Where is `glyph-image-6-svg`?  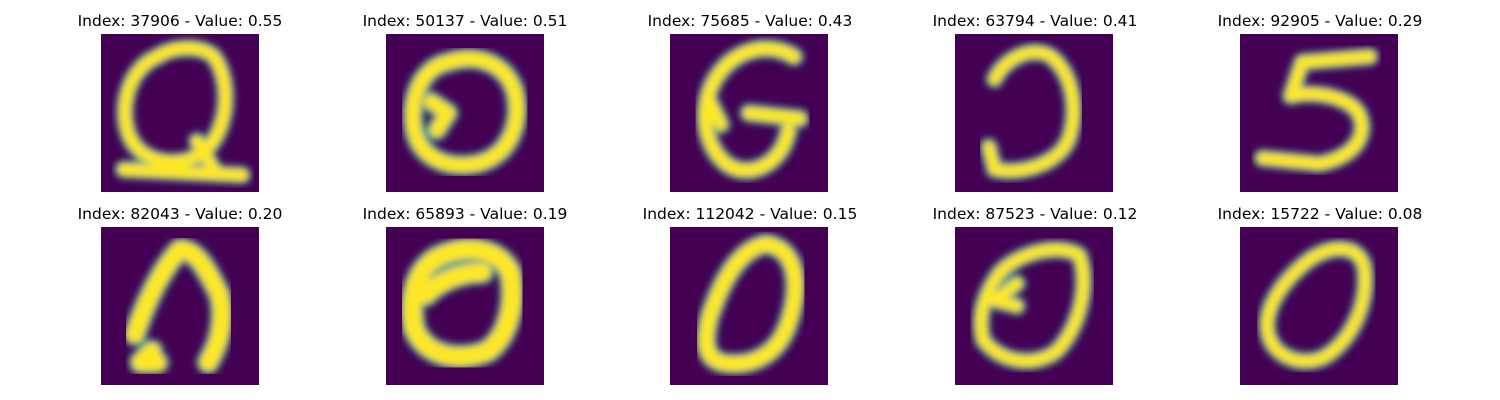
glyph-image-6-svg is located at coordinates (180, 306).